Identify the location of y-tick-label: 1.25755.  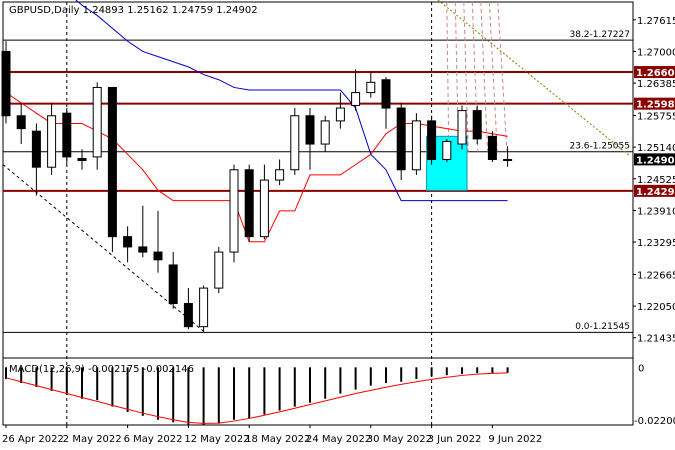
(656, 116).